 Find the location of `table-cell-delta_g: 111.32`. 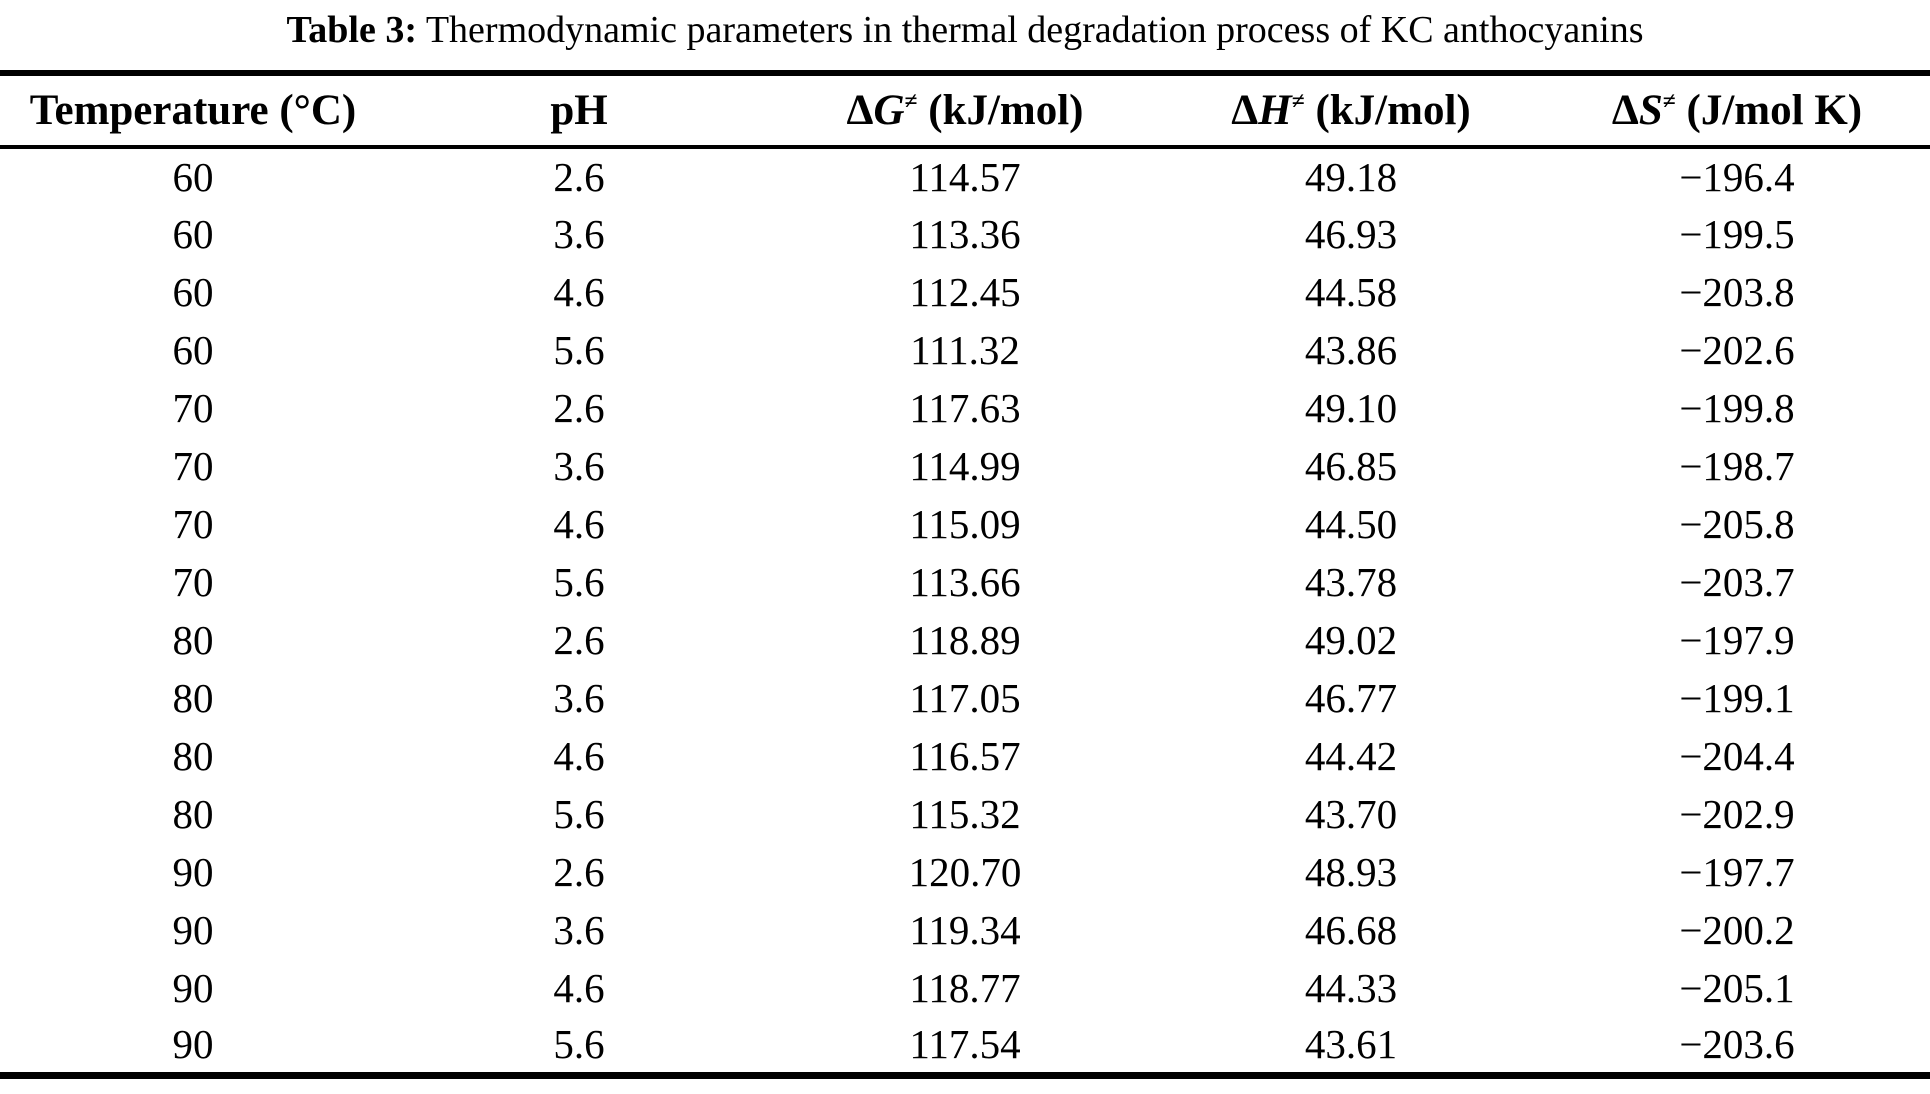

table-cell-delta_g: 111.32 is located at coordinates (965, 350).